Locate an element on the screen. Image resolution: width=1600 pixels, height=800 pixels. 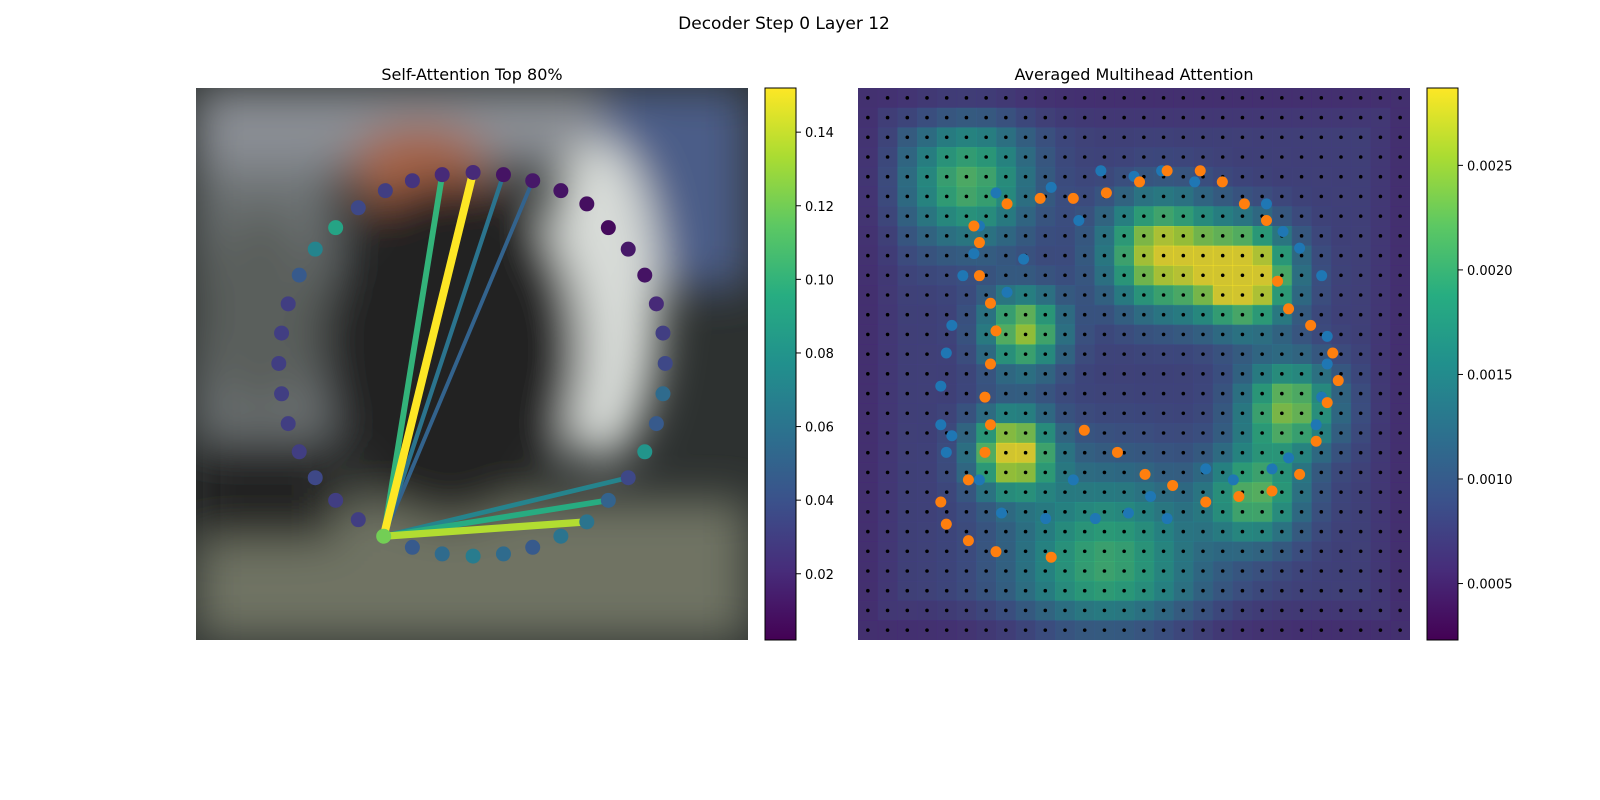
colorbar-tick-label: 0.0010 is located at coordinates (1490, 480).